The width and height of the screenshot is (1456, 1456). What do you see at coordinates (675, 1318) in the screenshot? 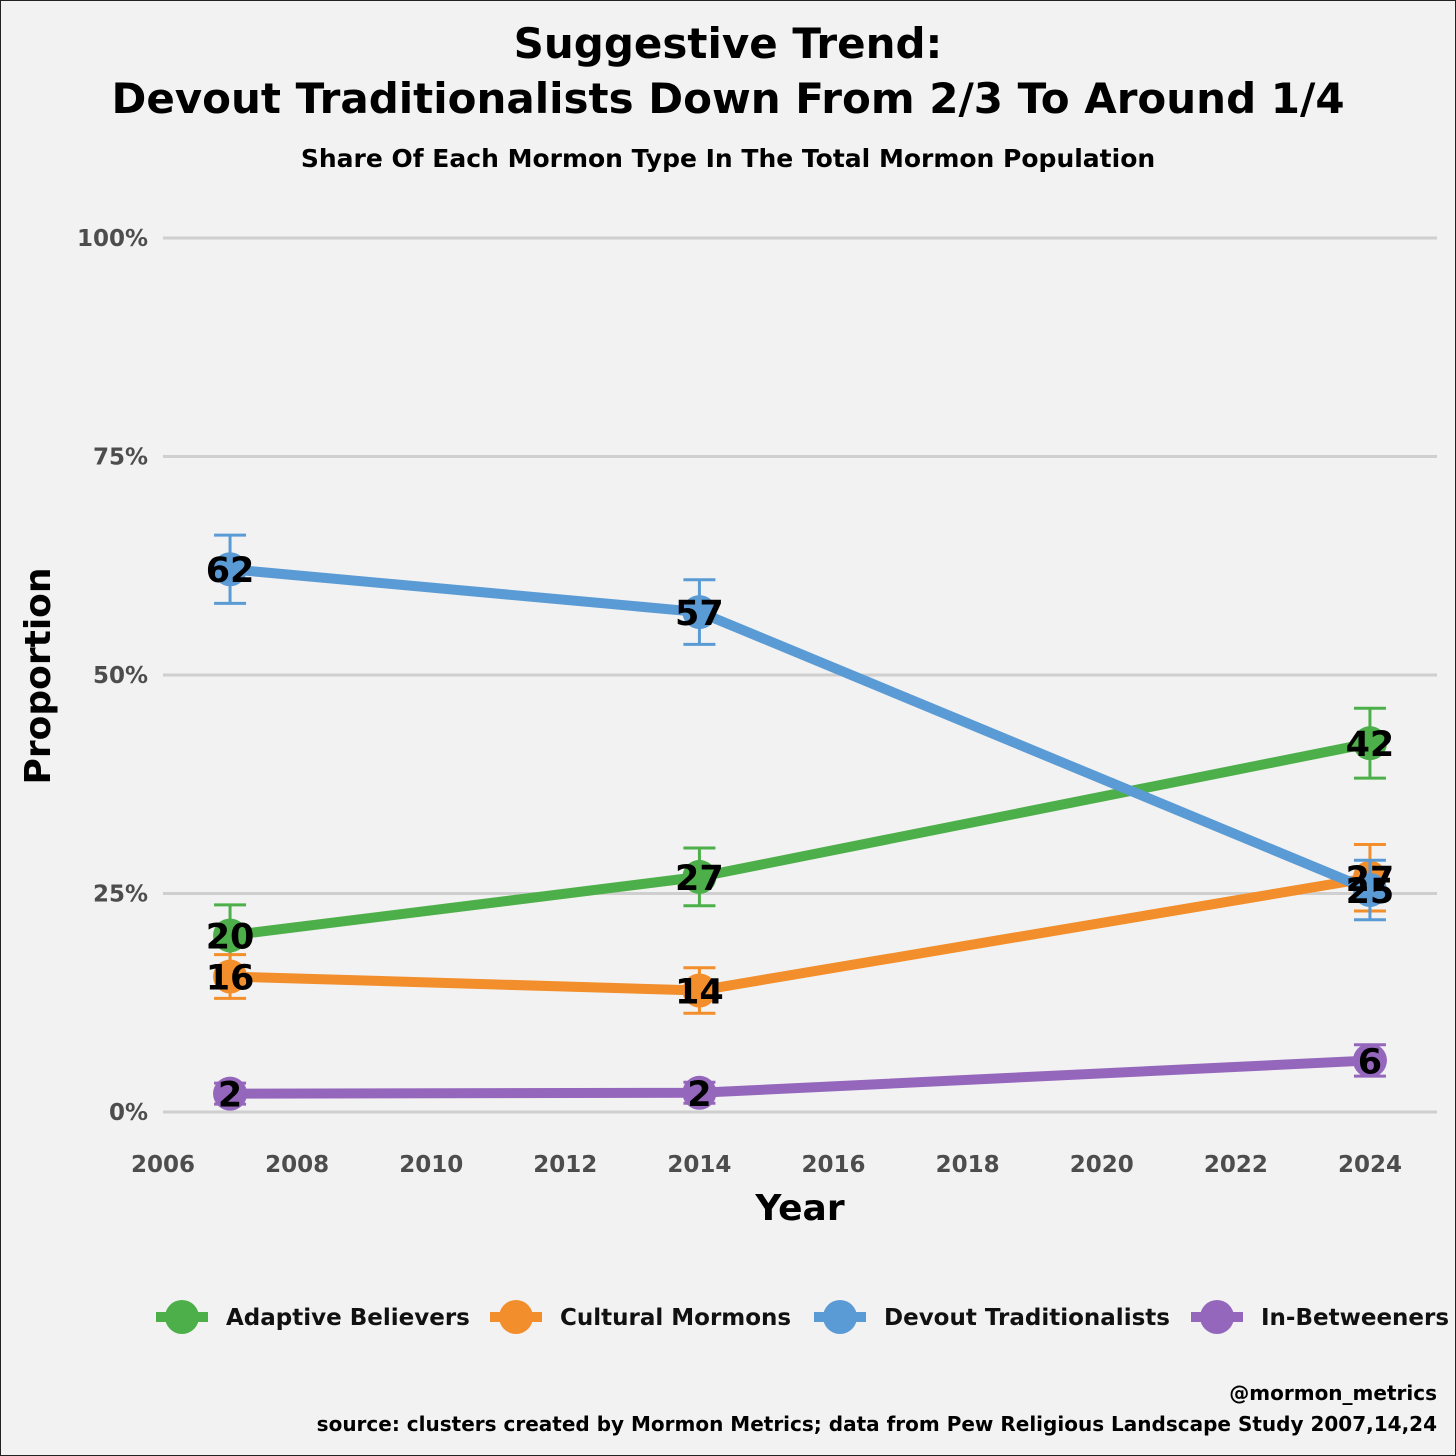
I see `legend-label: Cultural Mormons` at bounding box center [675, 1318].